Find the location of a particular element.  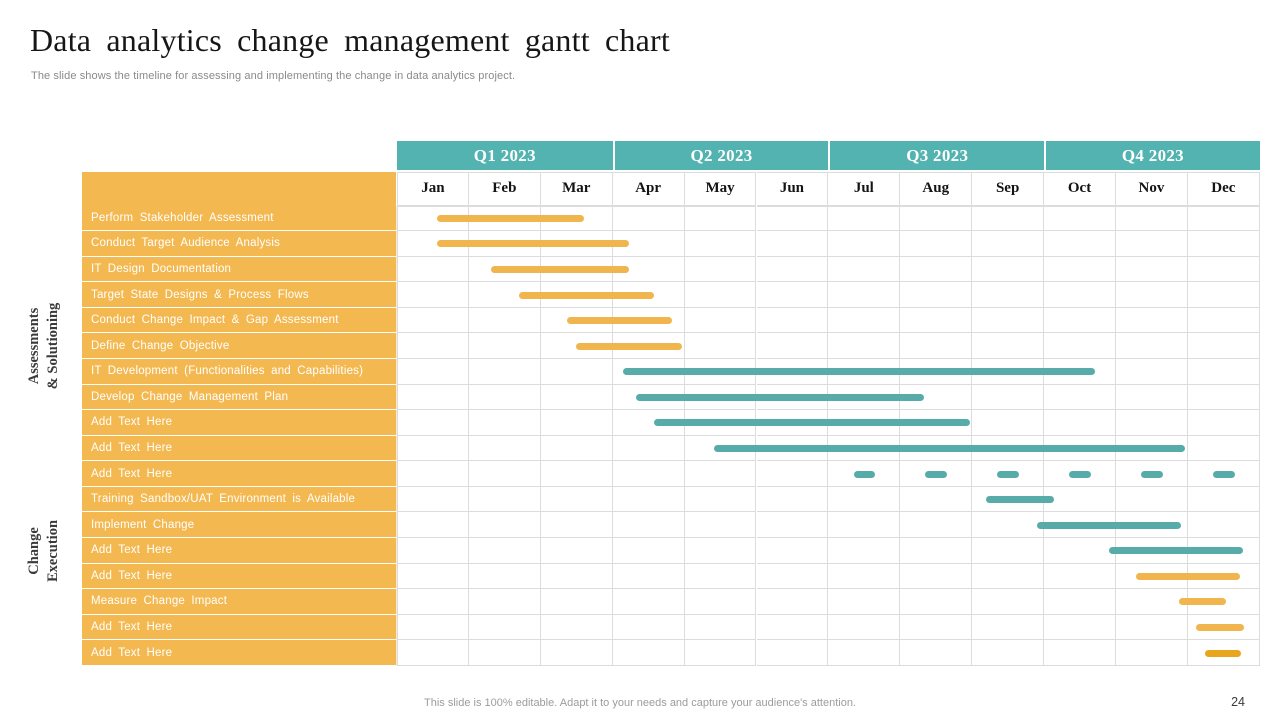

month-header-cell: Aug is located at coordinates (936, 188).